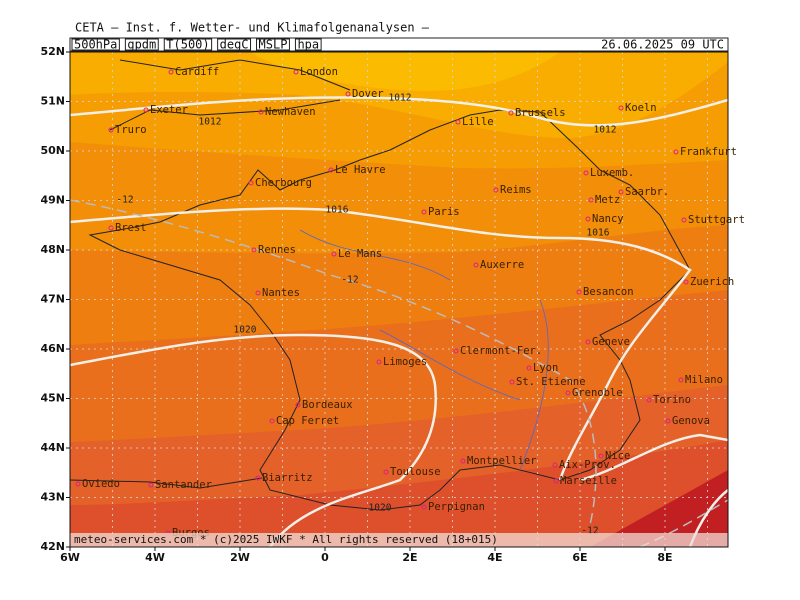  Describe the element at coordinates (545, 368) in the screenshot. I see `city-label: Lyon` at that location.